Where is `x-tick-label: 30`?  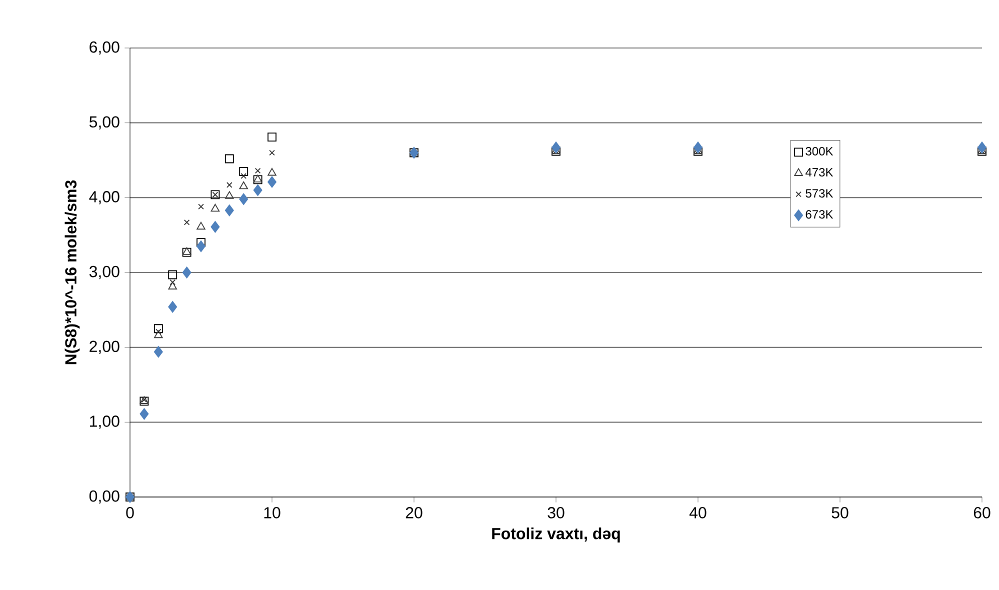 x-tick-label: 30 is located at coordinates (556, 512).